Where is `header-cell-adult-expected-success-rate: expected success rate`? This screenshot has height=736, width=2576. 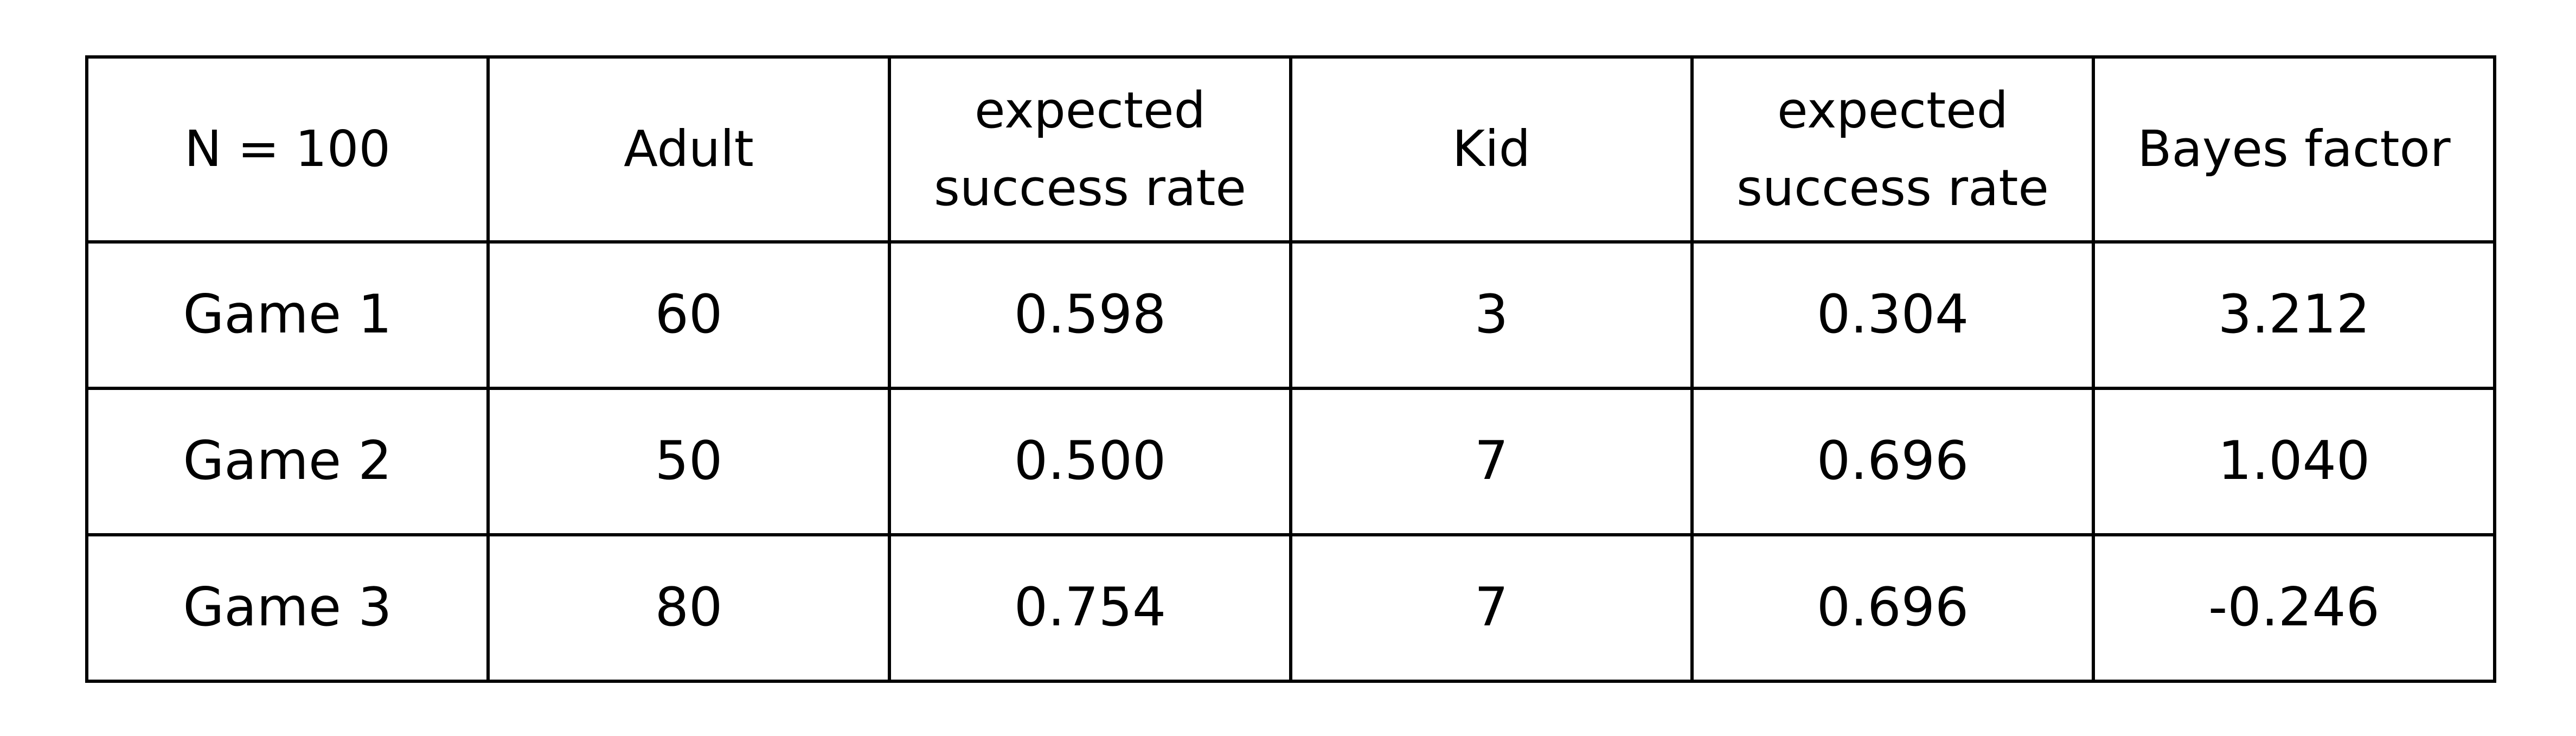 header-cell-adult-expected-success-rate: expected success rate is located at coordinates (1090, 149).